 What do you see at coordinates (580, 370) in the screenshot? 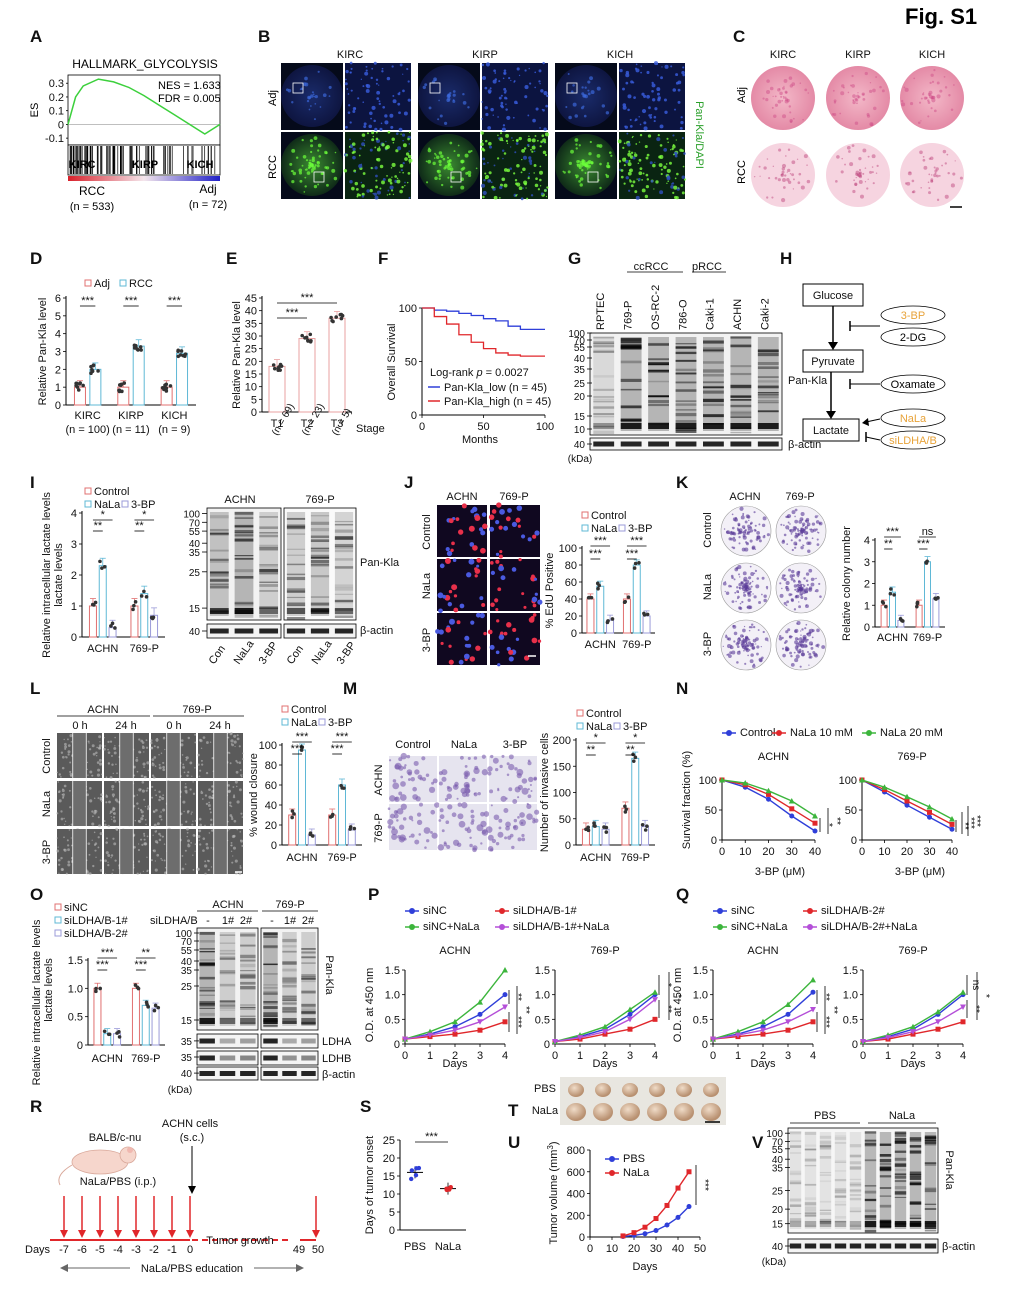
I see `mw-marker: 35` at bounding box center [580, 370].